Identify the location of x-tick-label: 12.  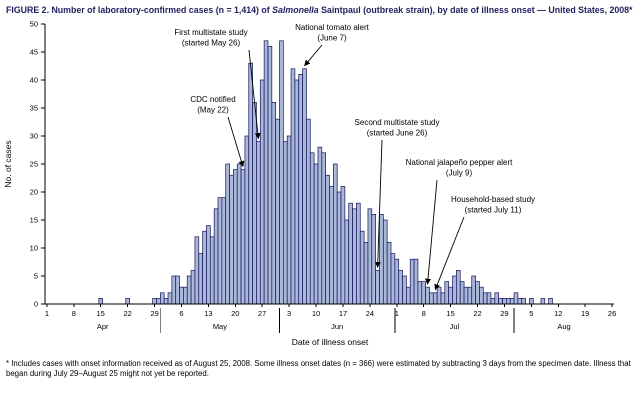
(558, 313).